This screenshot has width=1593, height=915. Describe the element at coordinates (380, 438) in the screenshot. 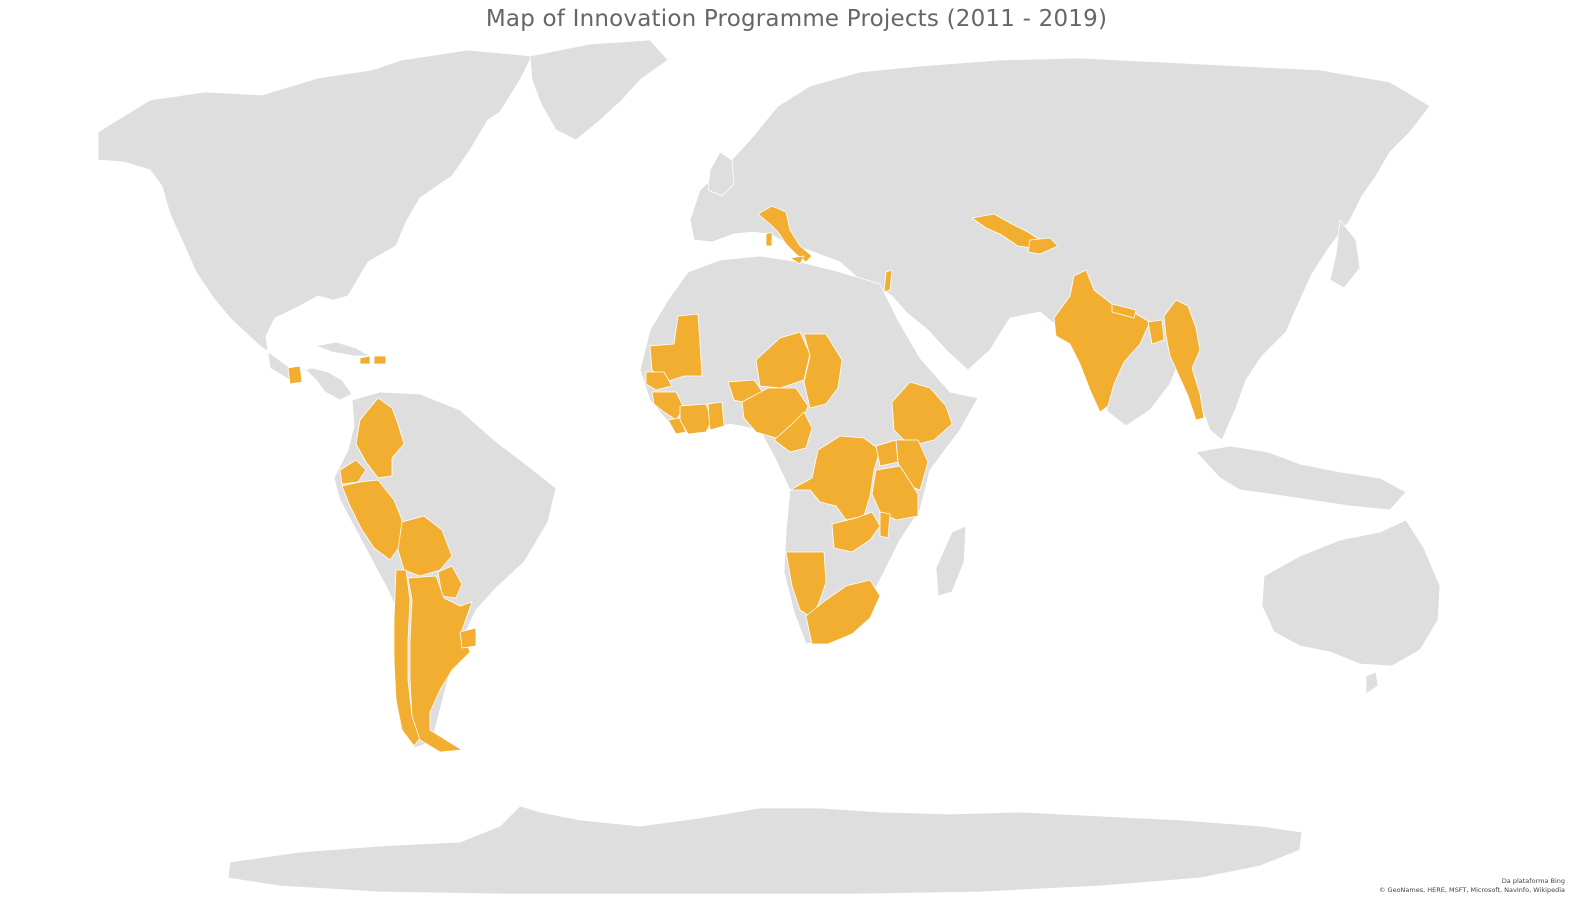

I see `country-colombia` at that location.